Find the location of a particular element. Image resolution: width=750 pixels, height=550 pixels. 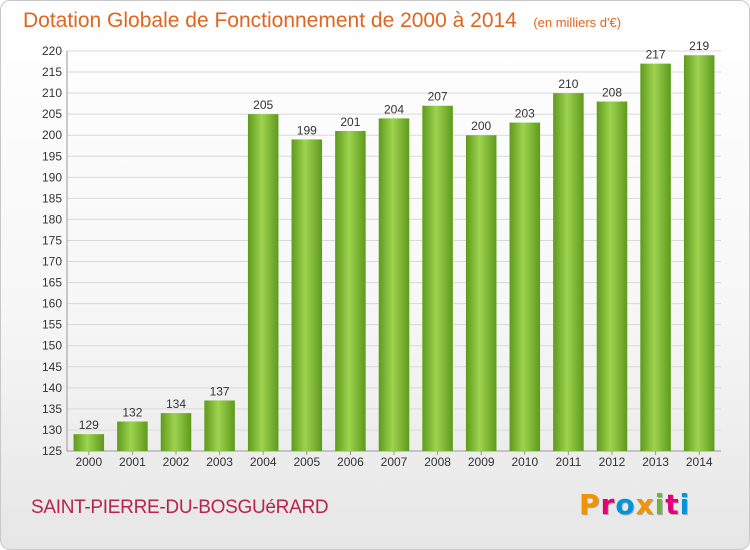

y-tick-label: 130 is located at coordinates (52, 430).